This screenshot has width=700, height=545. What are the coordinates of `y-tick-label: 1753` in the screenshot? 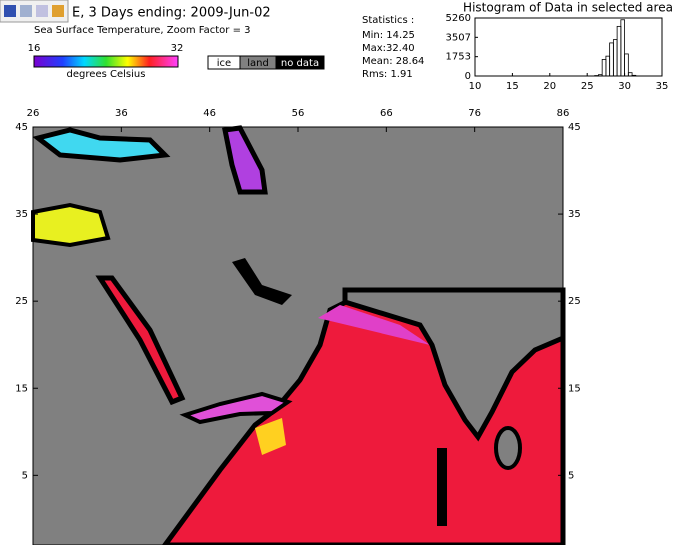 It's located at (458, 57).